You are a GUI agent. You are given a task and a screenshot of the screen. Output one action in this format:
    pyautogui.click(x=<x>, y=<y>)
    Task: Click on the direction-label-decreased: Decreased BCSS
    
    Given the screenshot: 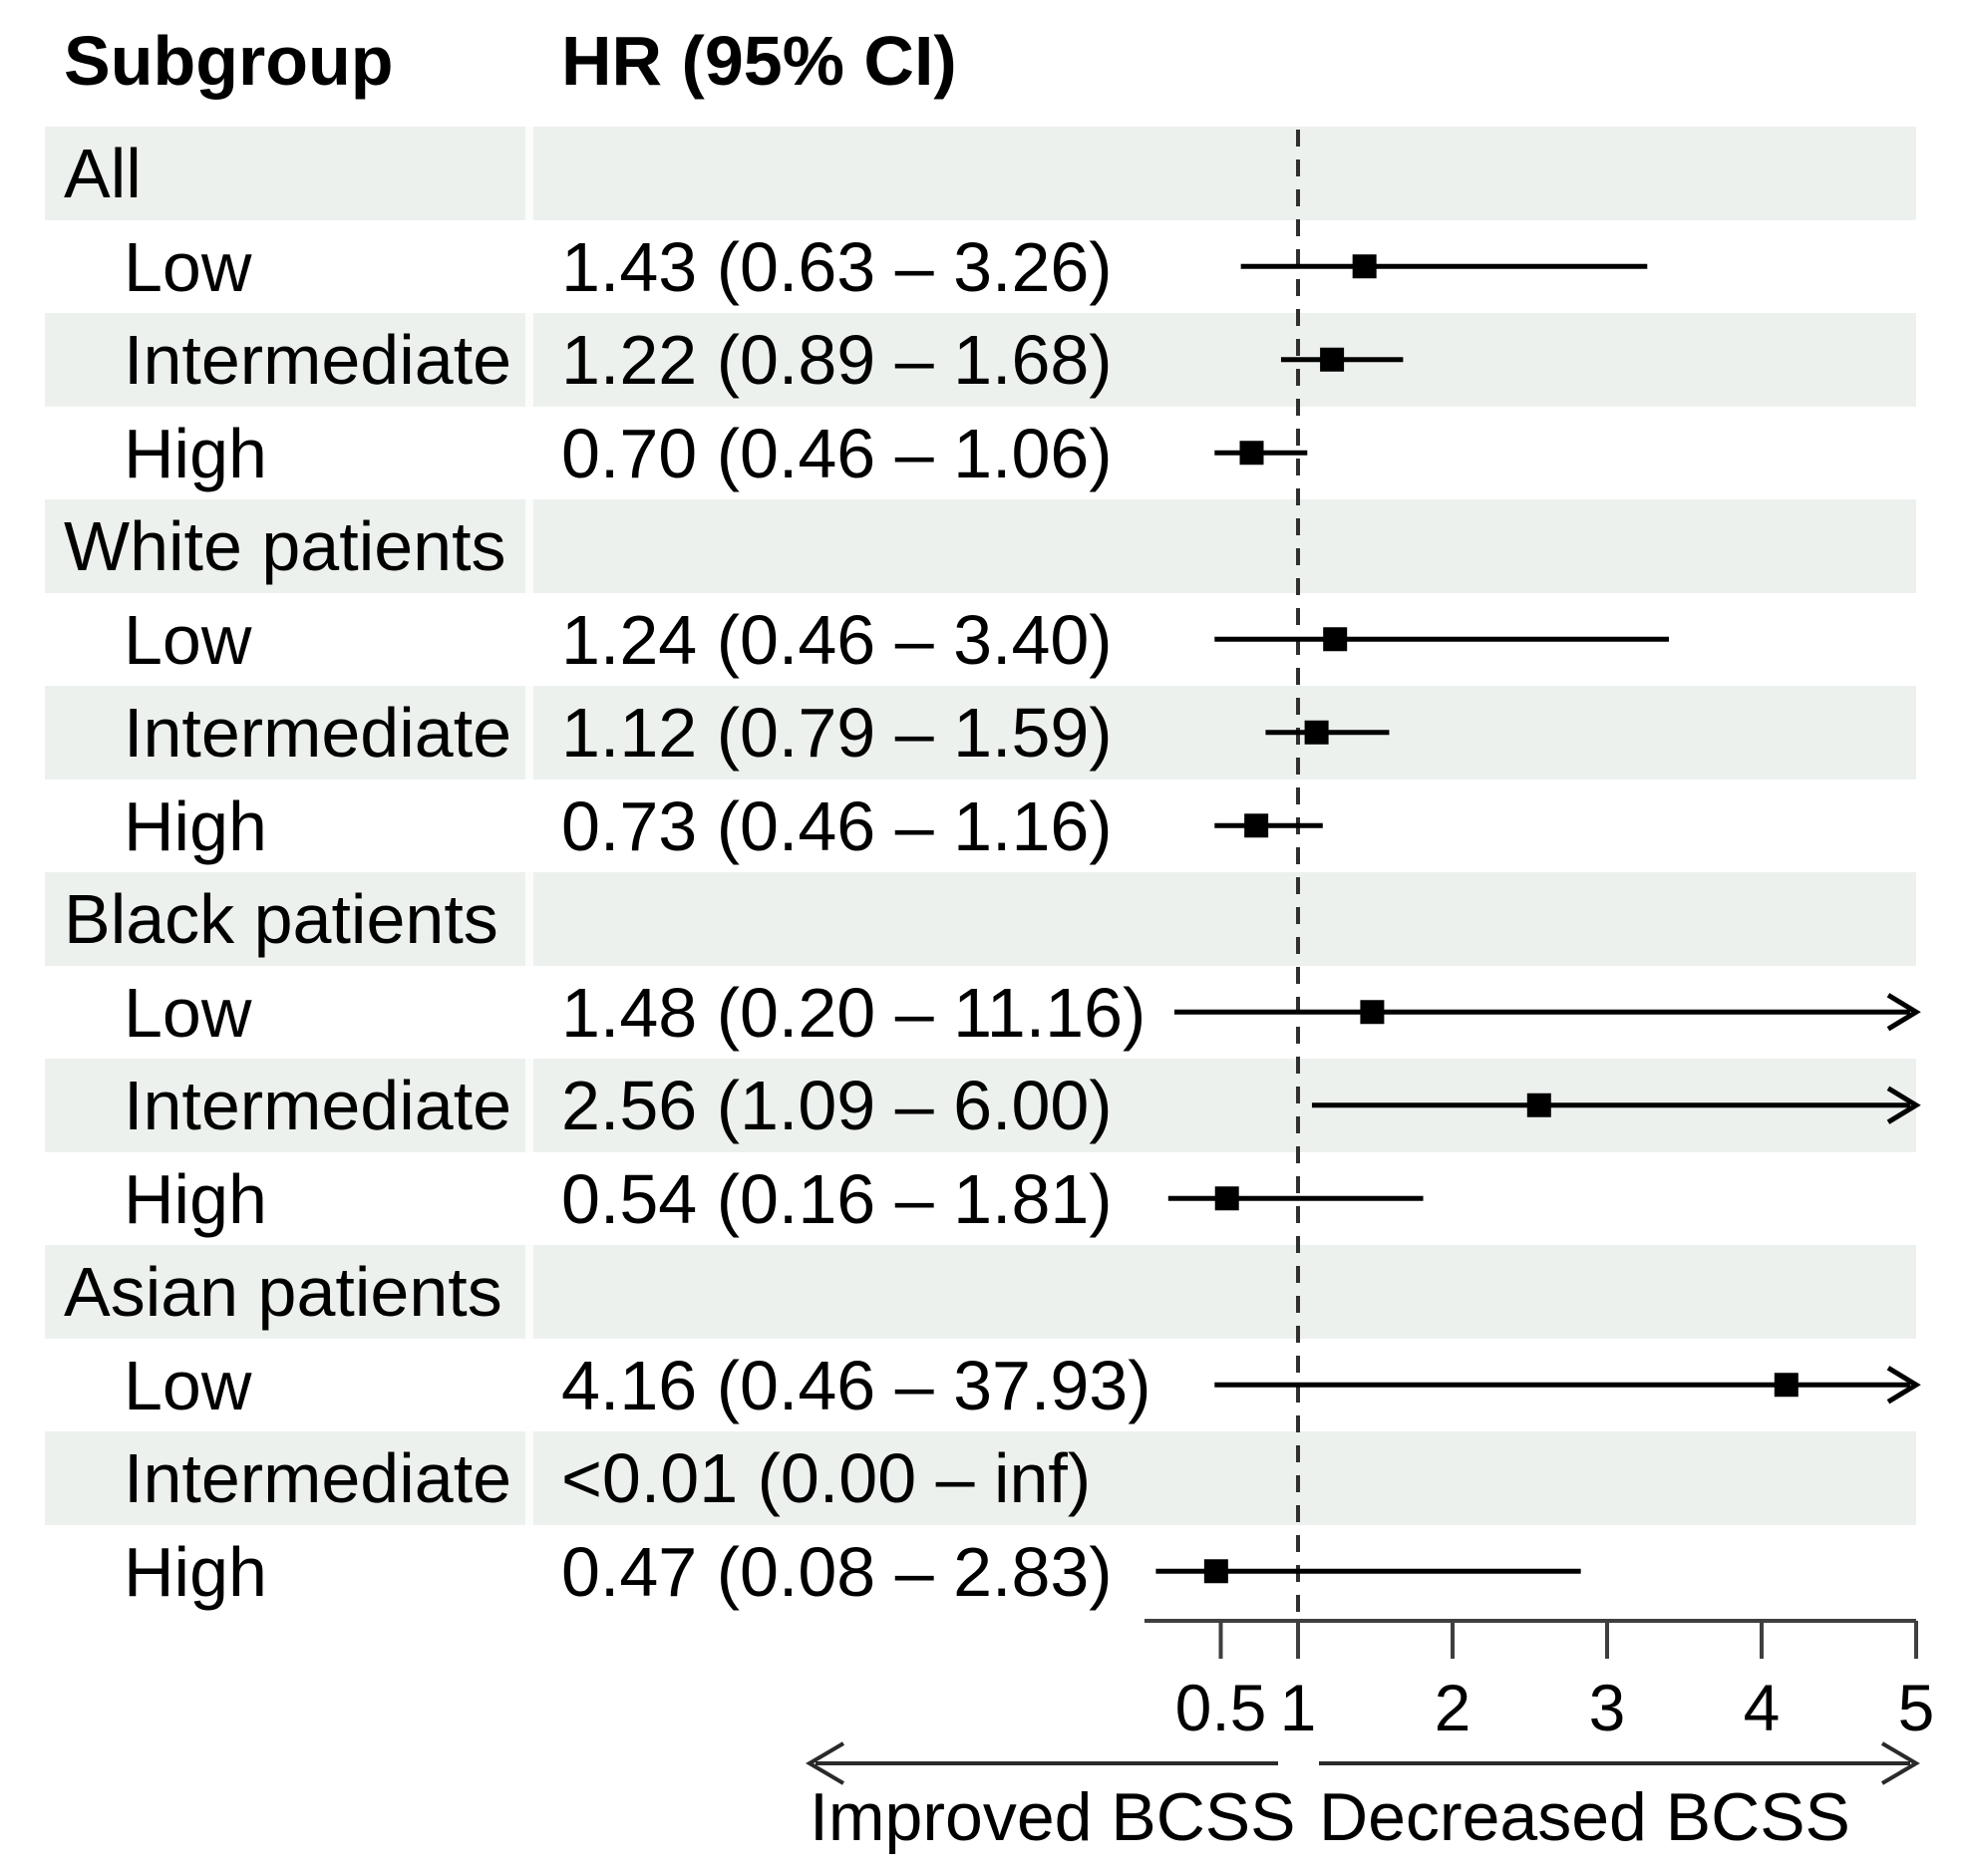 What is the action you would take?
    pyautogui.click(x=1585, y=1817)
    